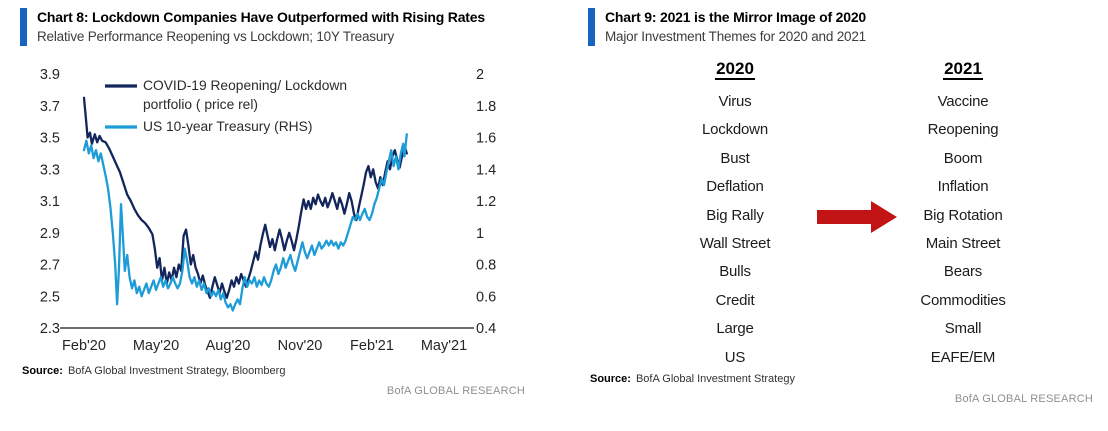 Image resolution: width=1108 pixels, height=431 pixels. I want to click on x-axis-label: Aug'20, so click(228, 346).